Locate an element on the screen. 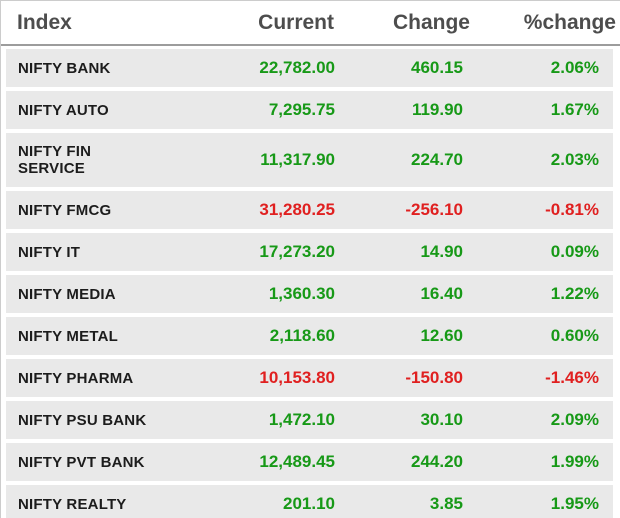 The width and height of the screenshot is (620, 518). table-header-row: Index Current Change %change is located at coordinates (310, 23).